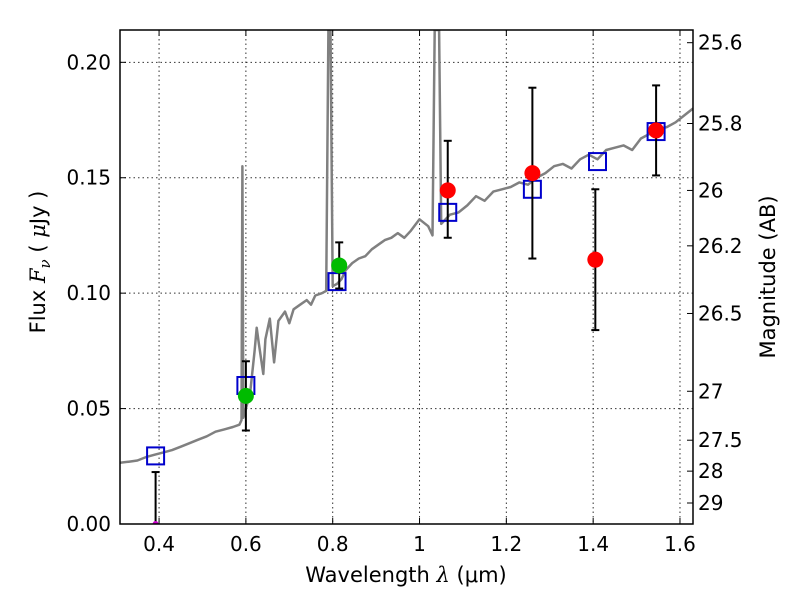  What do you see at coordinates (710, 391) in the screenshot?
I see `y2-tick-label: 27` at bounding box center [710, 391].